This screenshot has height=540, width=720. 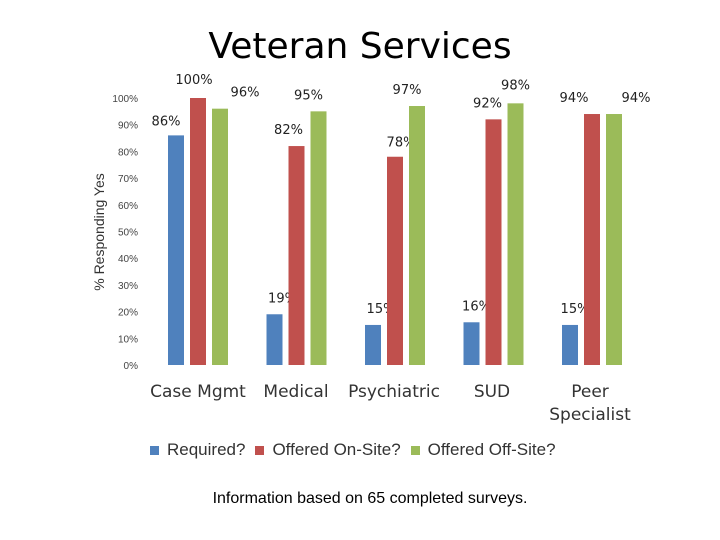 I want to click on legend-item-onsite: Offered On-Site?, so click(x=328, y=450).